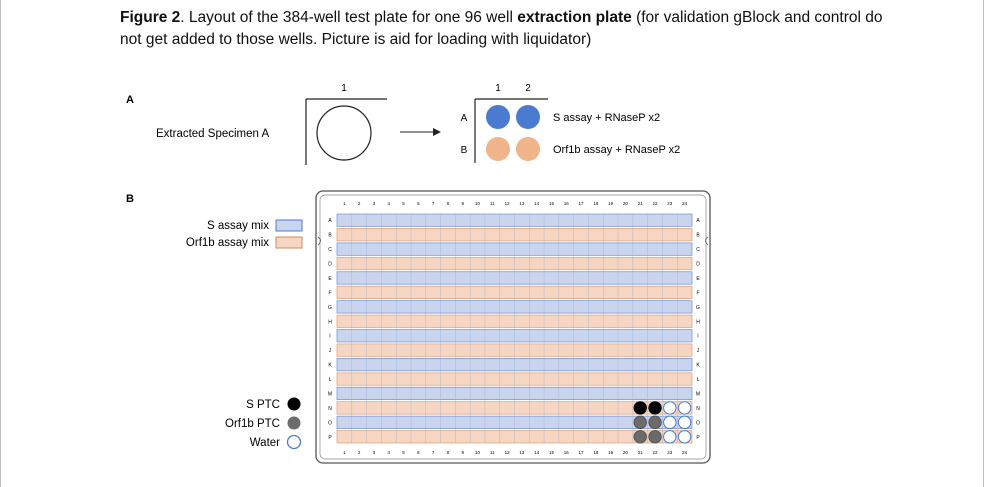 The width and height of the screenshot is (985, 487). I want to click on row-label-left-J: J, so click(330, 351).